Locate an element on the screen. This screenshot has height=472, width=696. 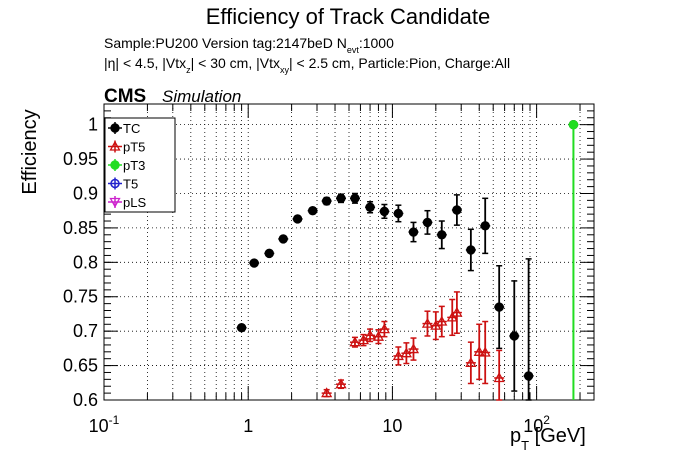
text-run: Sample:PU200 Version tag:2147beD N is located at coordinates (225, 43).